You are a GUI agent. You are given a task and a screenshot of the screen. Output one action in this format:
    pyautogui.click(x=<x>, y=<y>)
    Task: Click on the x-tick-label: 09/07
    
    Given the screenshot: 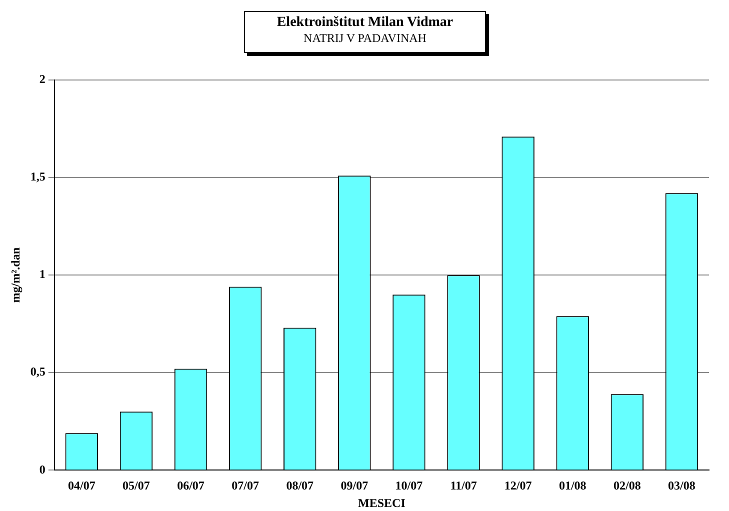 What is the action you would take?
    pyautogui.click(x=354, y=485)
    